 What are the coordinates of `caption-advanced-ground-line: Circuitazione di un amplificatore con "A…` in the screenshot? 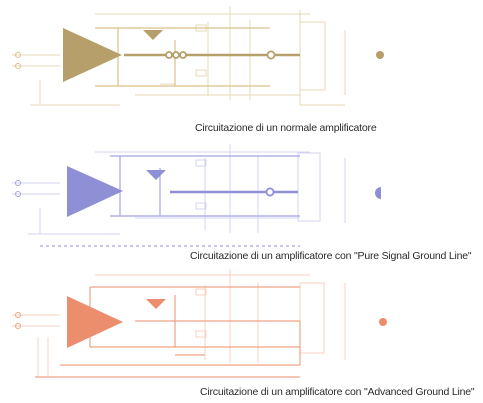 It's located at (337, 392).